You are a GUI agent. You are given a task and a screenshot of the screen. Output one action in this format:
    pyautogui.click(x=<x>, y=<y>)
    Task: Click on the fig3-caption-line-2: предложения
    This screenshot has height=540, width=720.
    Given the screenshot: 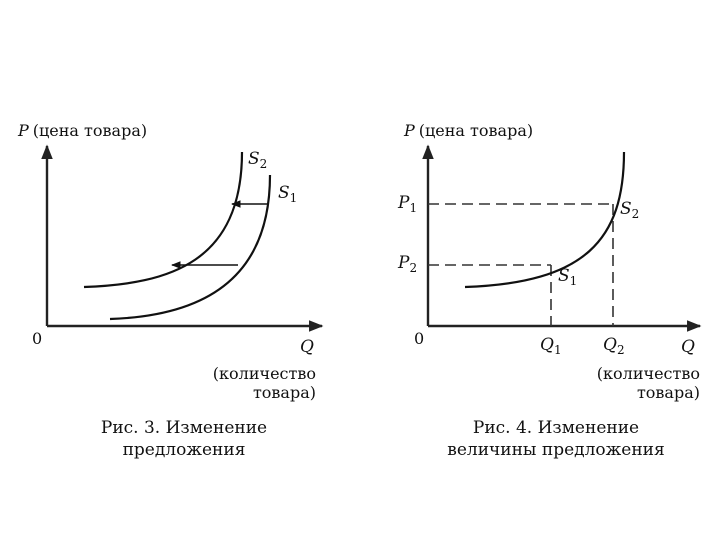 What is the action you would take?
    pyautogui.click(x=184, y=450)
    